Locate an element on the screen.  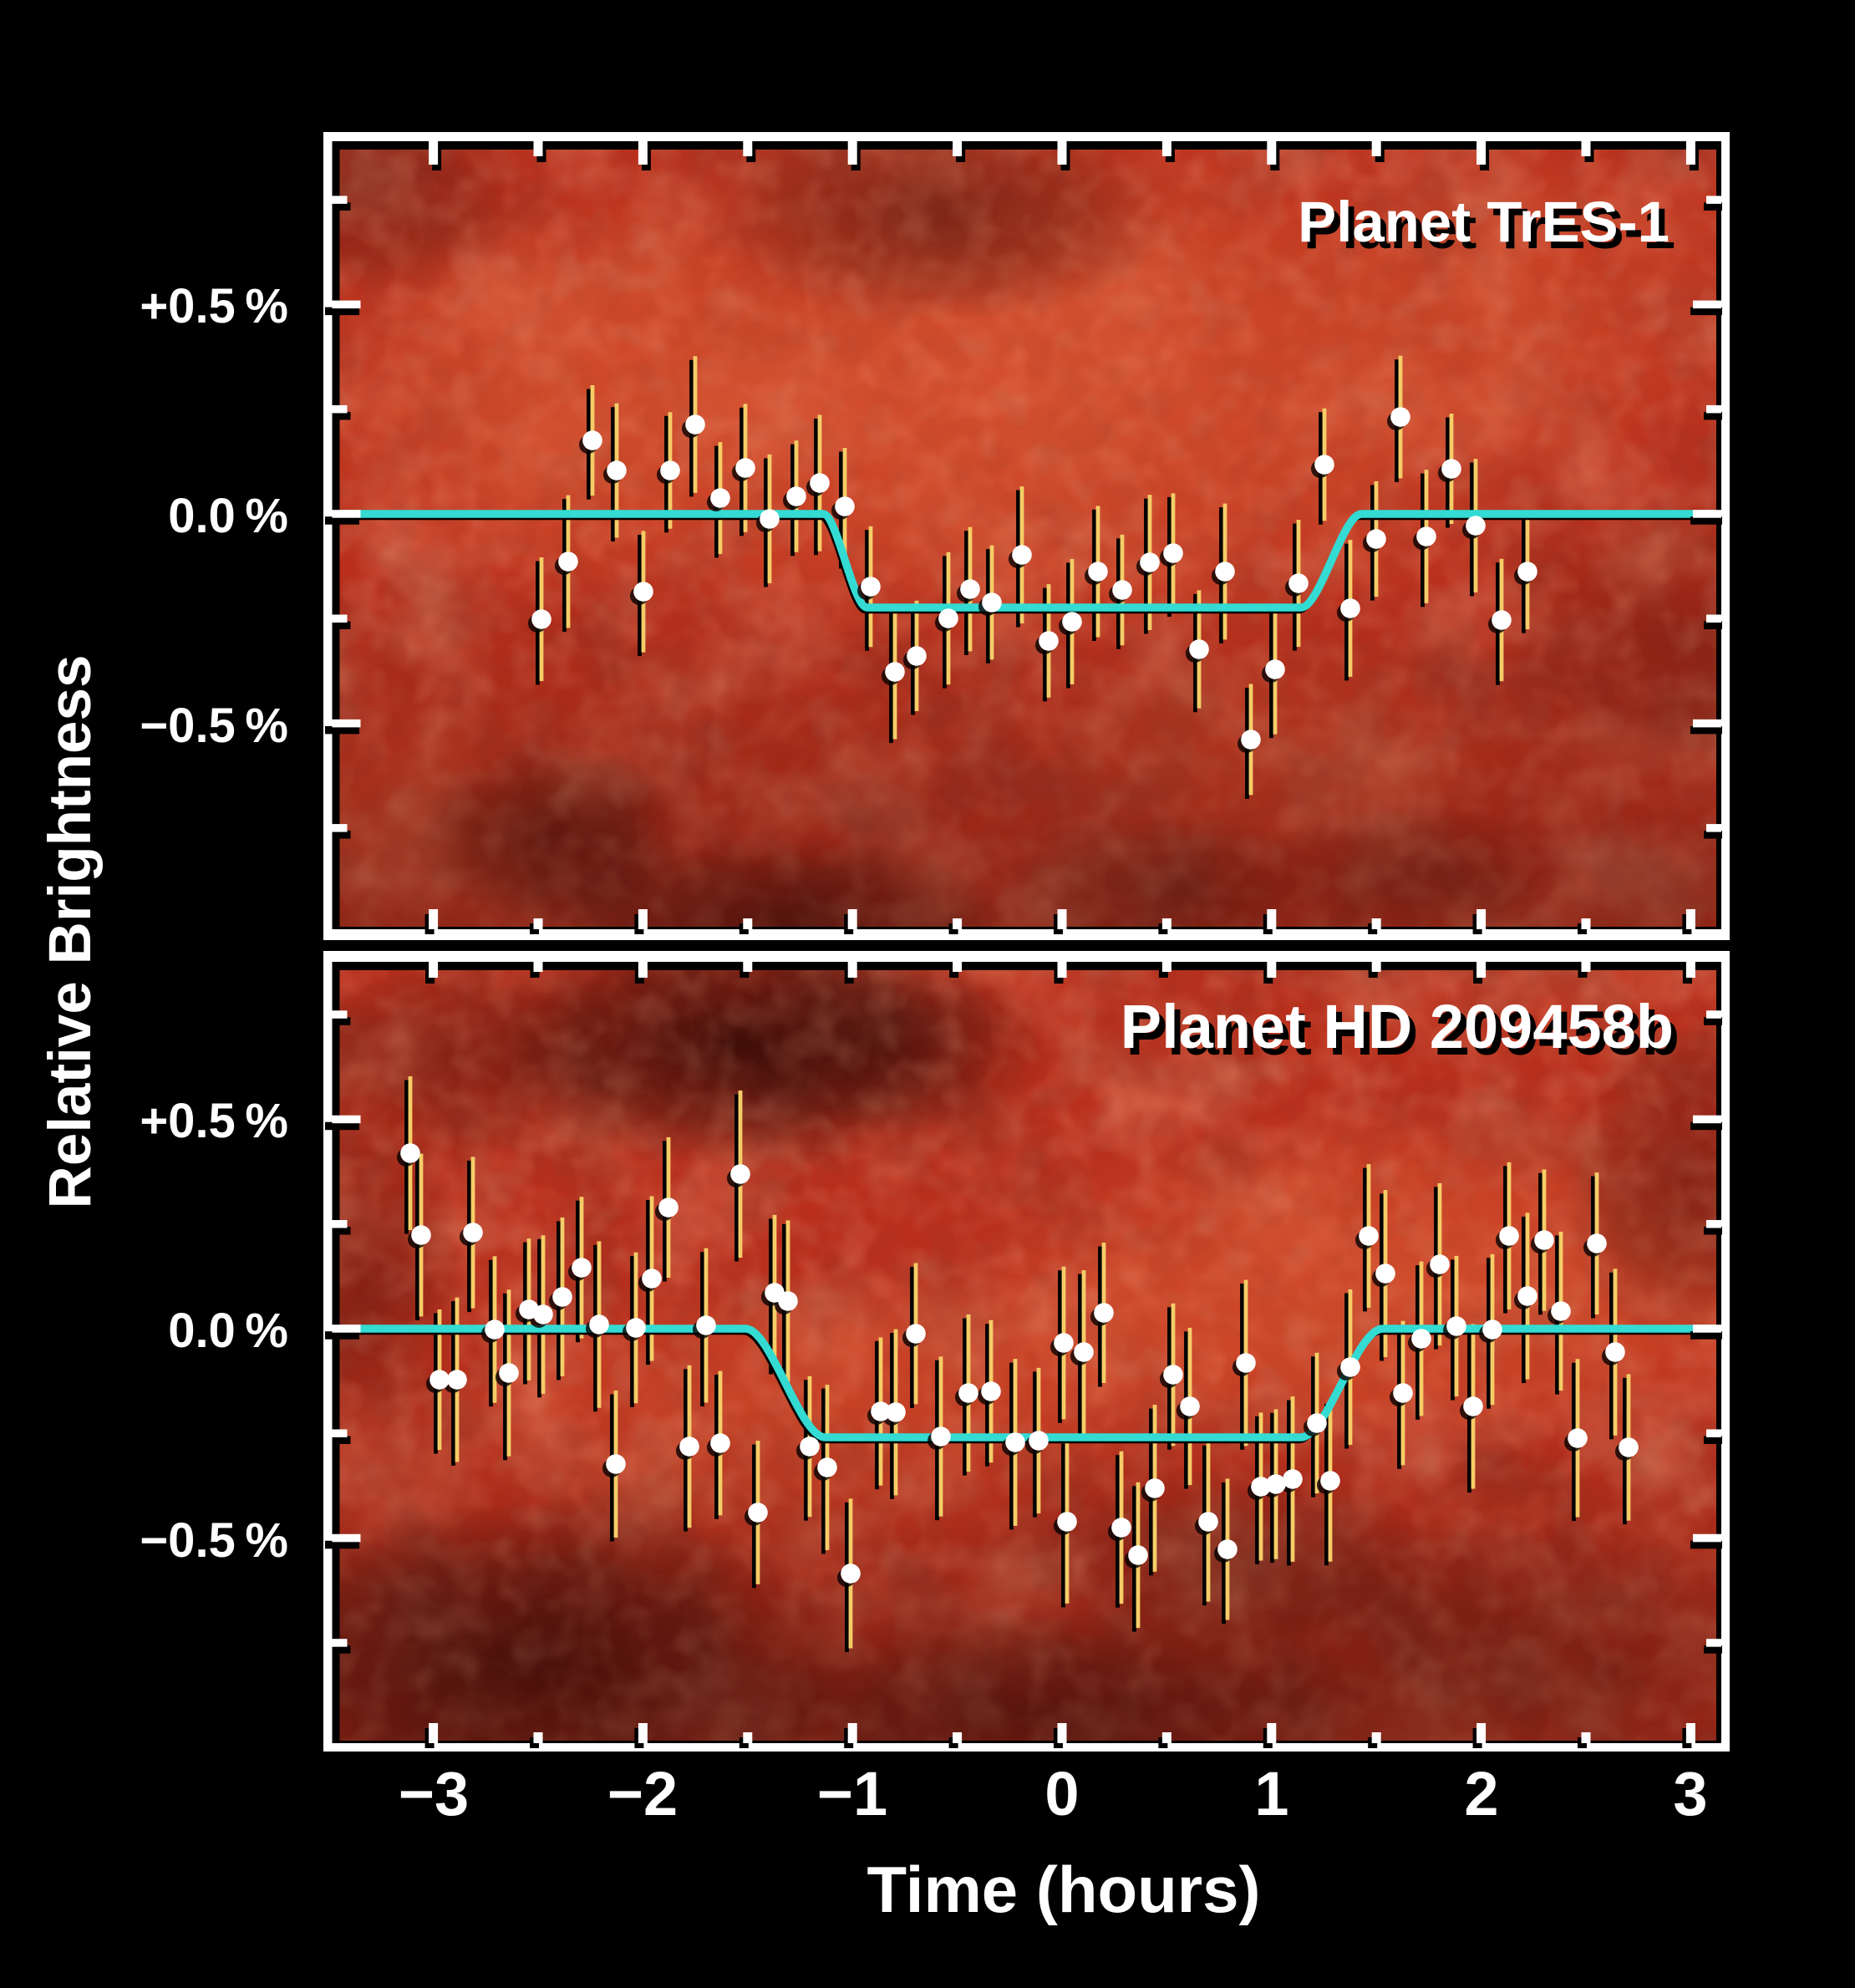
svg-text: 3 is located at coordinates (1690, 1794).